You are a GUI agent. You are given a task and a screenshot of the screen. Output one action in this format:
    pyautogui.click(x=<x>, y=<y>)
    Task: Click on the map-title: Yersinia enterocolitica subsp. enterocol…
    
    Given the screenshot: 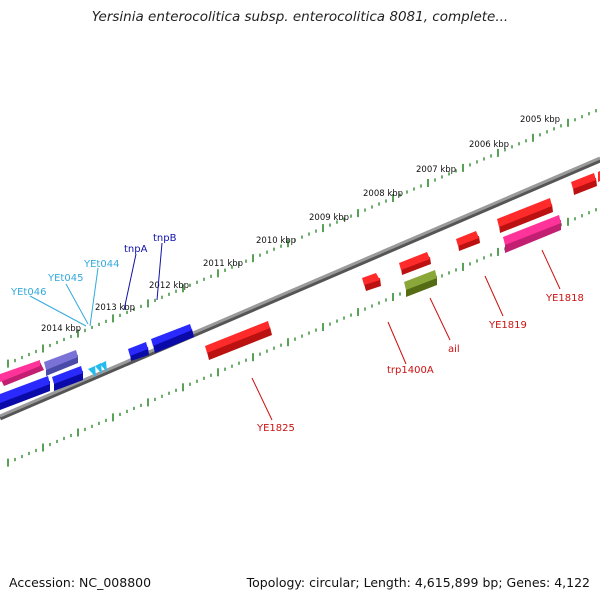 What is the action you would take?
    pyautogui.click(x=300, y=17)
    